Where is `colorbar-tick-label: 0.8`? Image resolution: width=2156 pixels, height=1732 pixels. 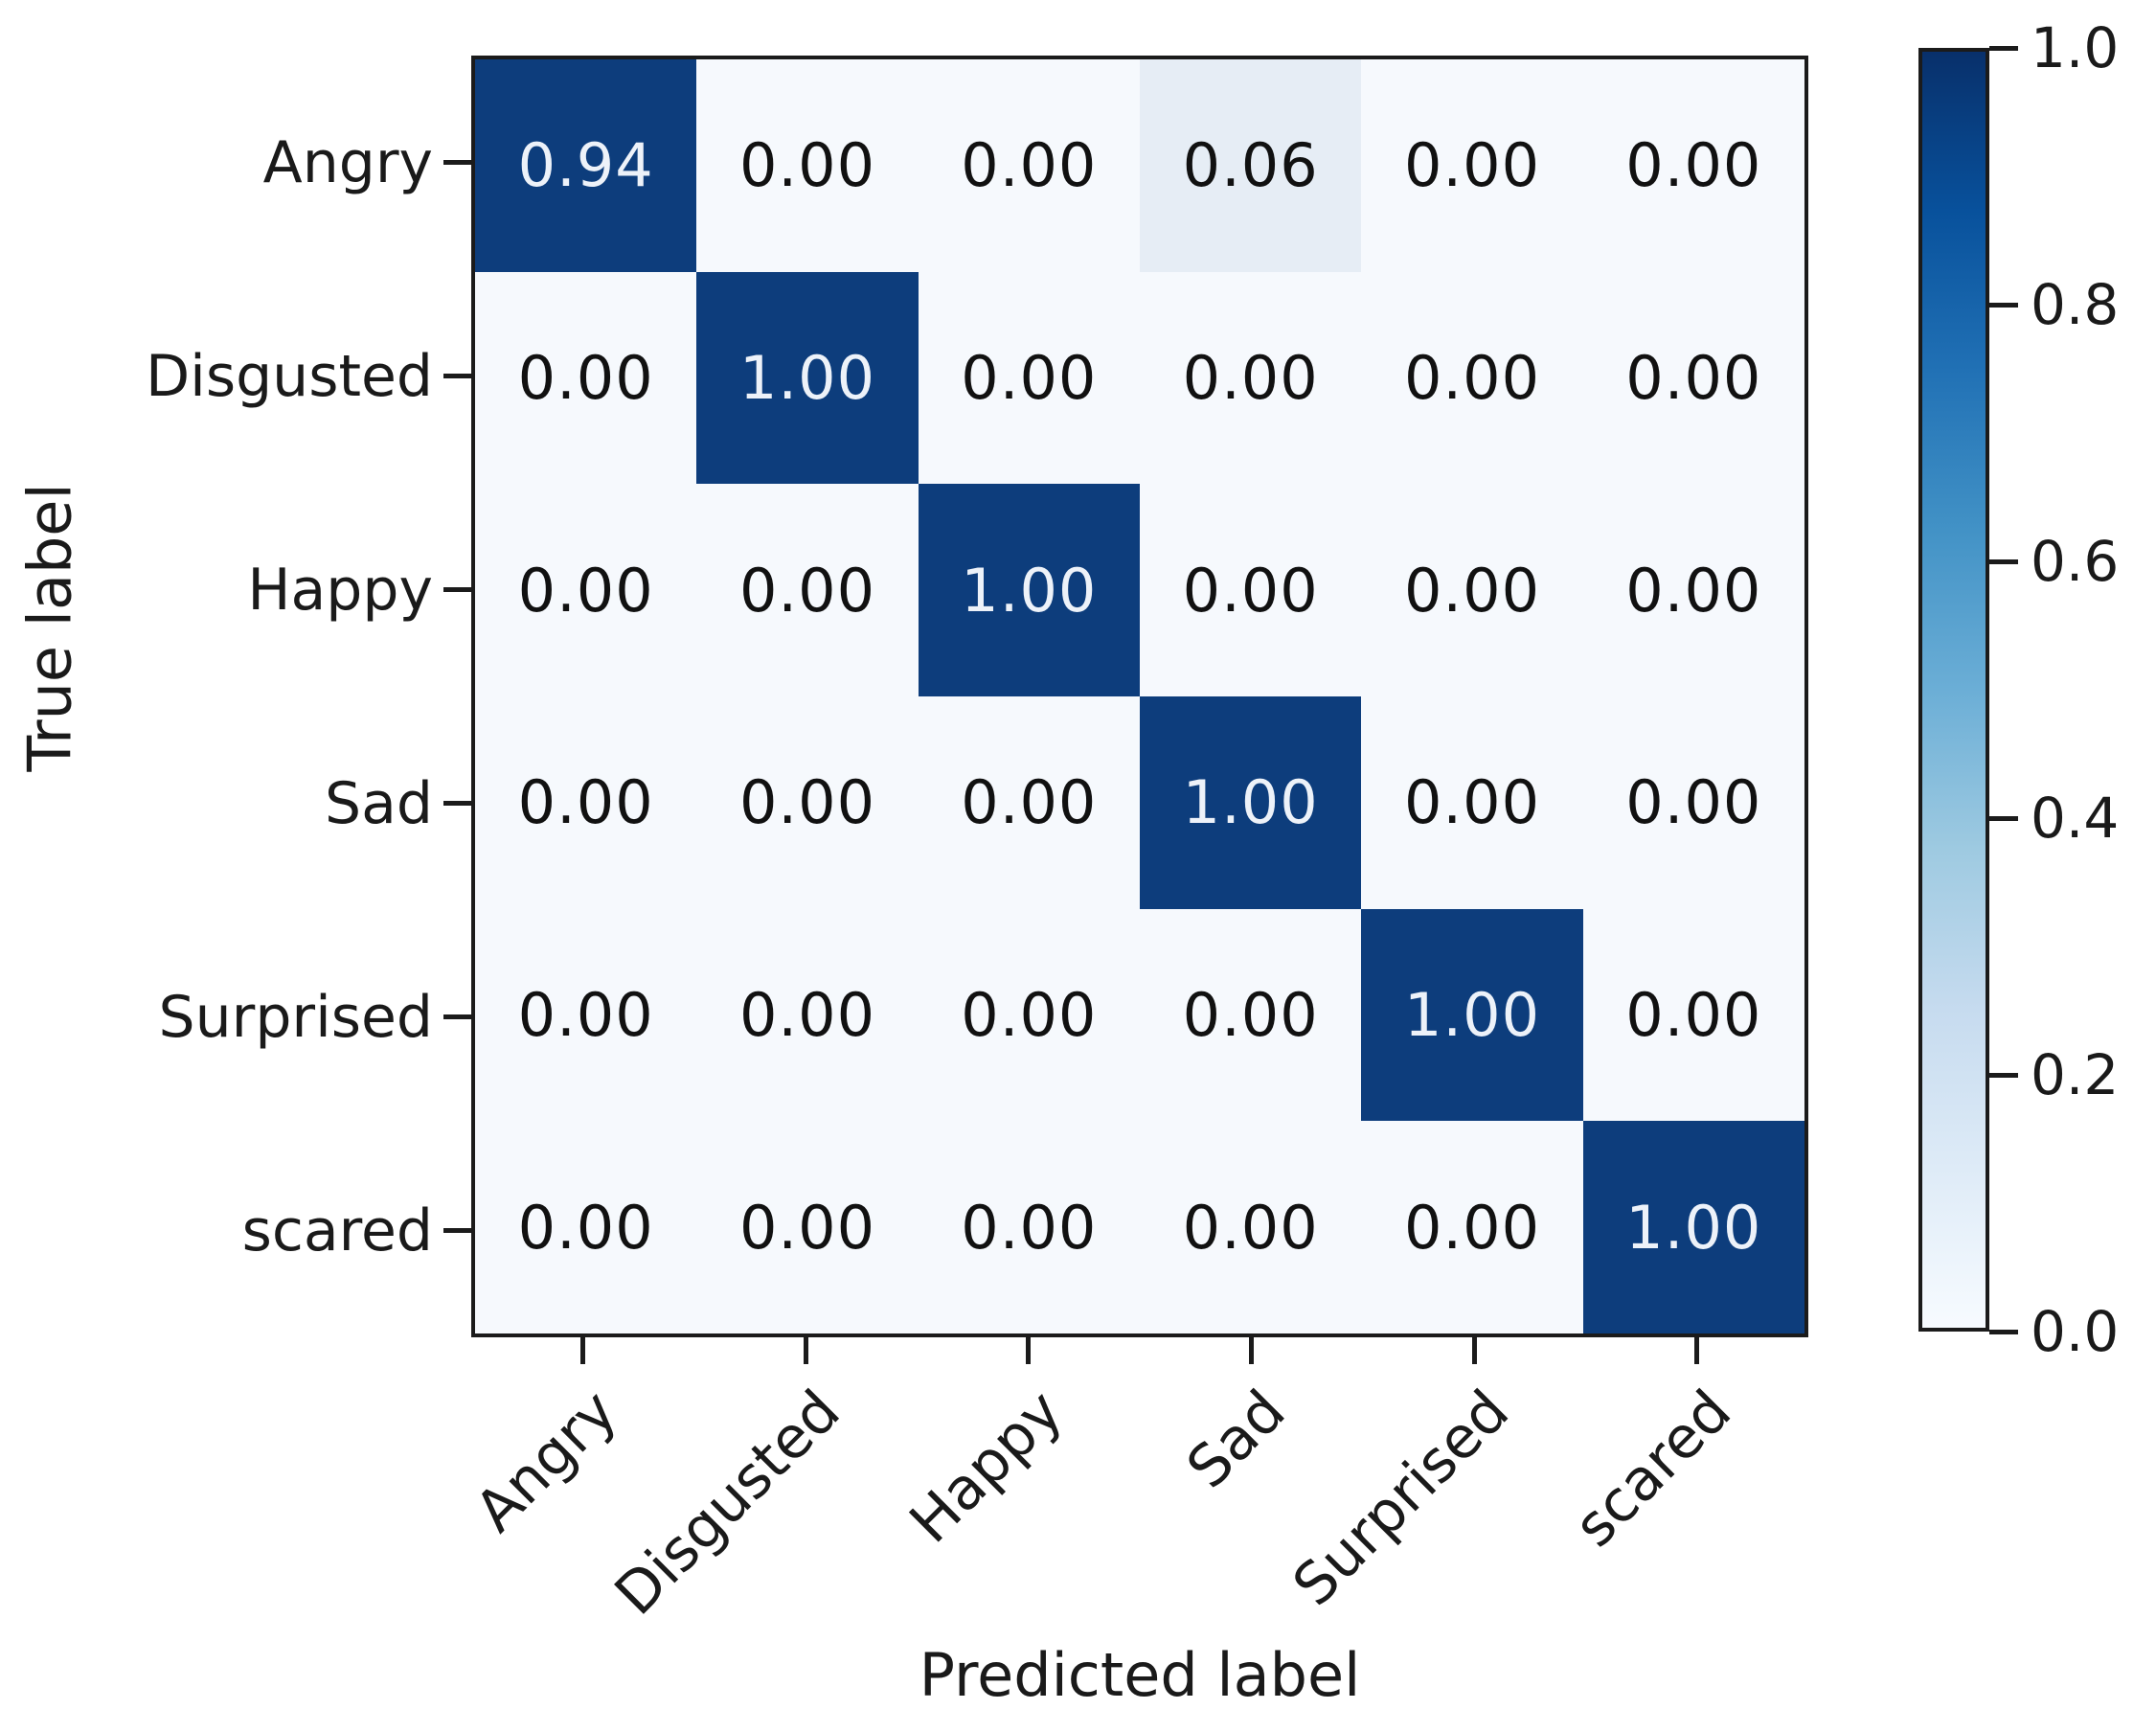 colorbar-tick-label: 0.8 is located at coordinates (2075, 304).